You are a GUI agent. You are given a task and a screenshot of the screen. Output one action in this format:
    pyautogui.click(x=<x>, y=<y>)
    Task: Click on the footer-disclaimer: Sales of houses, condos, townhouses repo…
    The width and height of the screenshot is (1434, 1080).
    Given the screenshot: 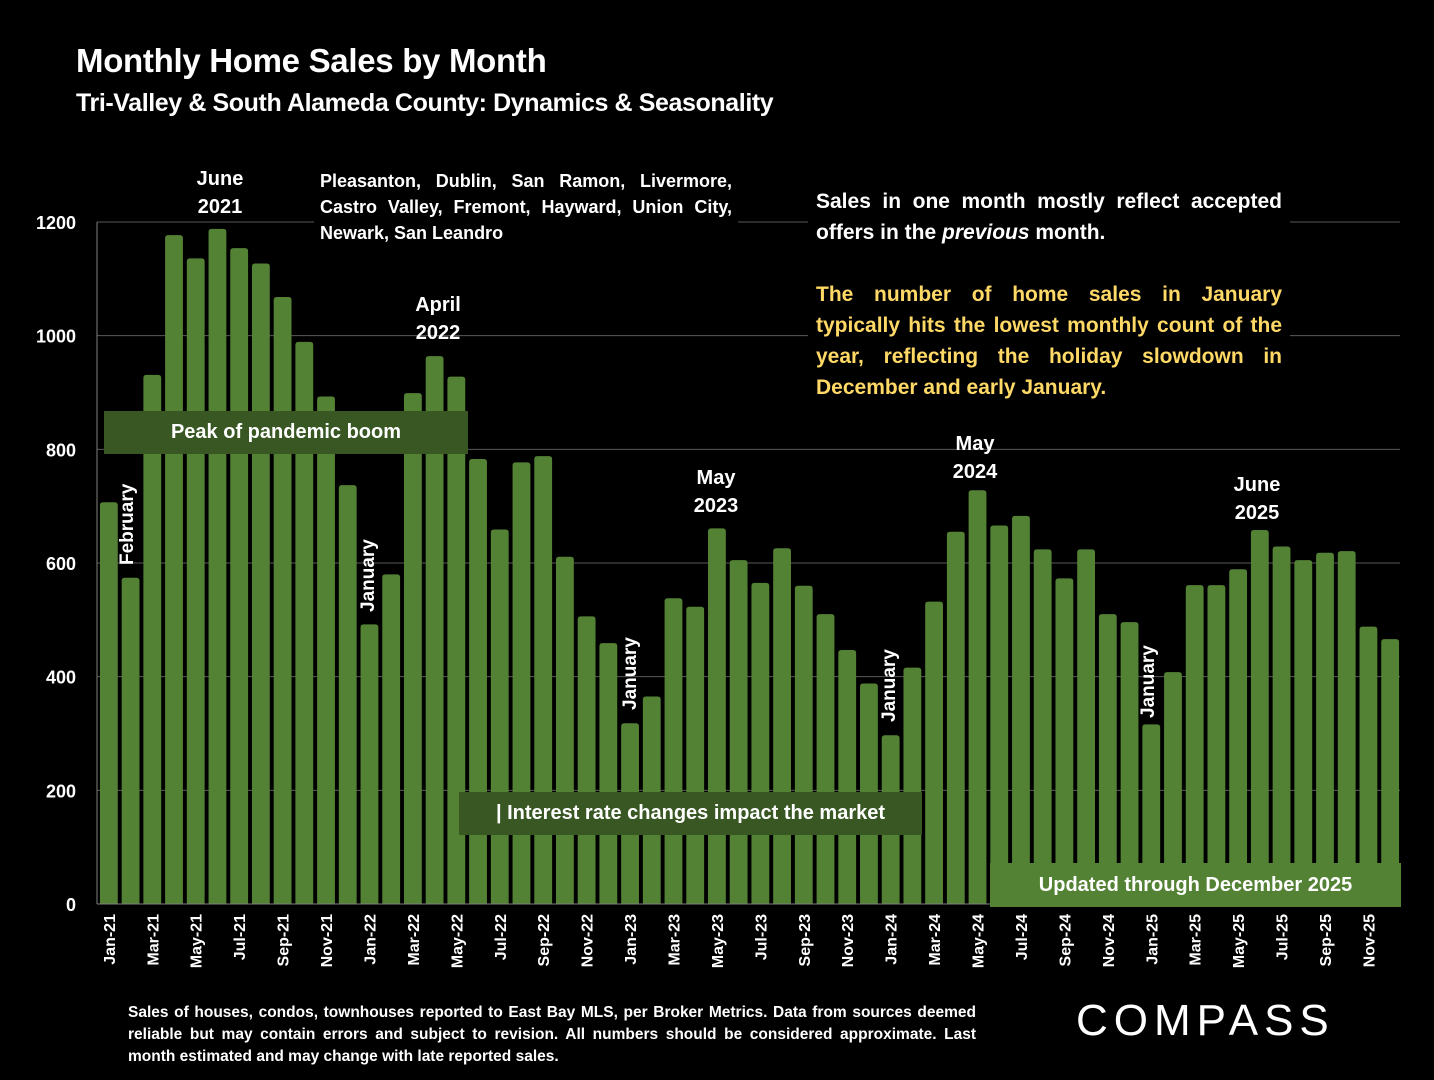 What is the action you would take?
    pyautogui.click(x=552, y=1034)
    